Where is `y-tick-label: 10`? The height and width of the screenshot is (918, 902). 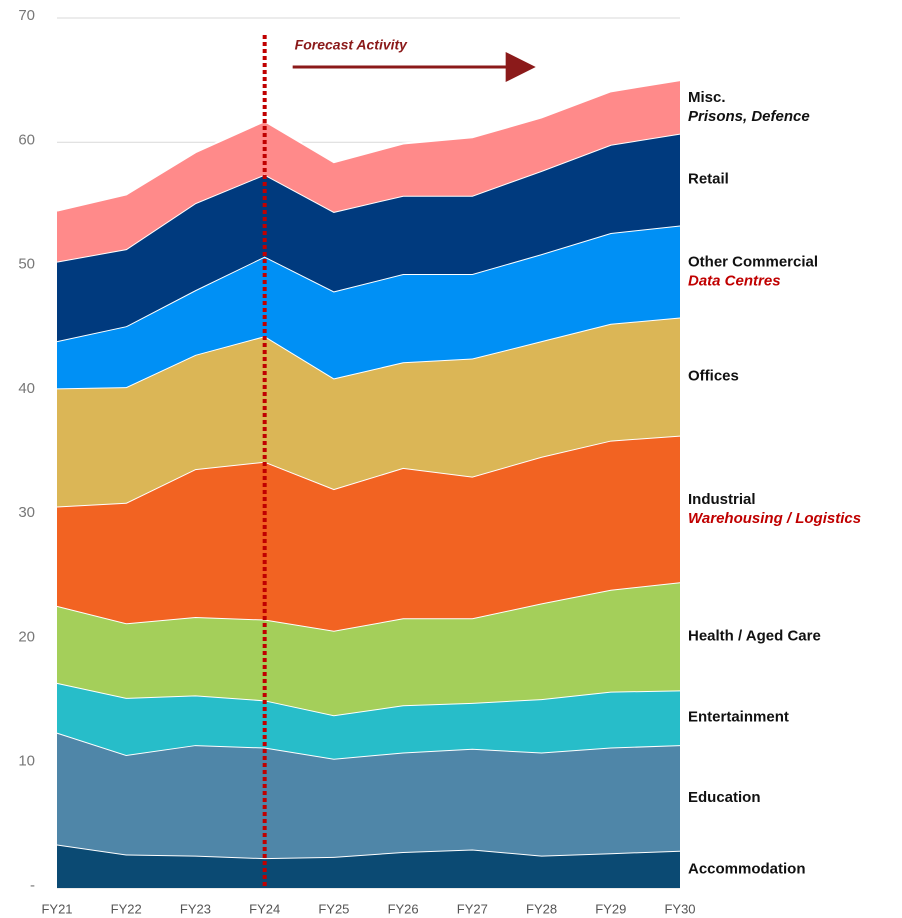
y-tick-label: 10 is located at coordinates (26, 761).